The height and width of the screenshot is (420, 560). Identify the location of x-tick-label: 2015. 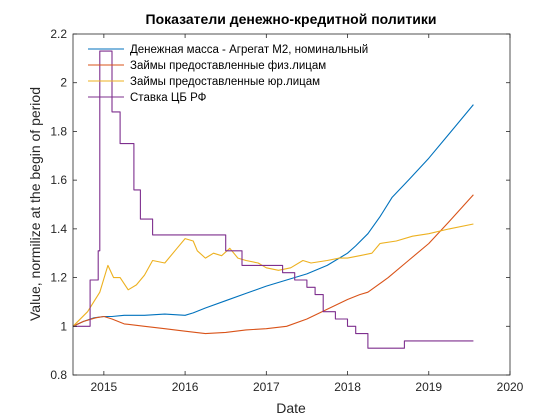
(104, 387).